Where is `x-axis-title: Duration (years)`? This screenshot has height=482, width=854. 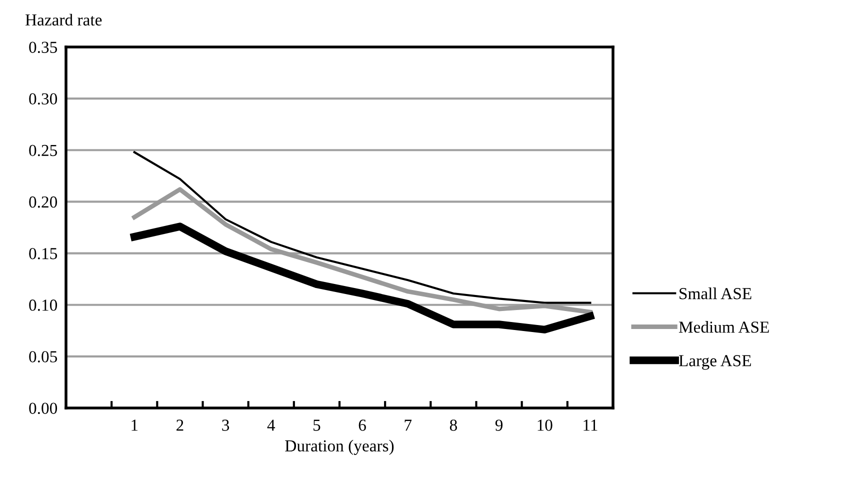
x-axis-title: Duration (years) is located at coordinates (339, 447).